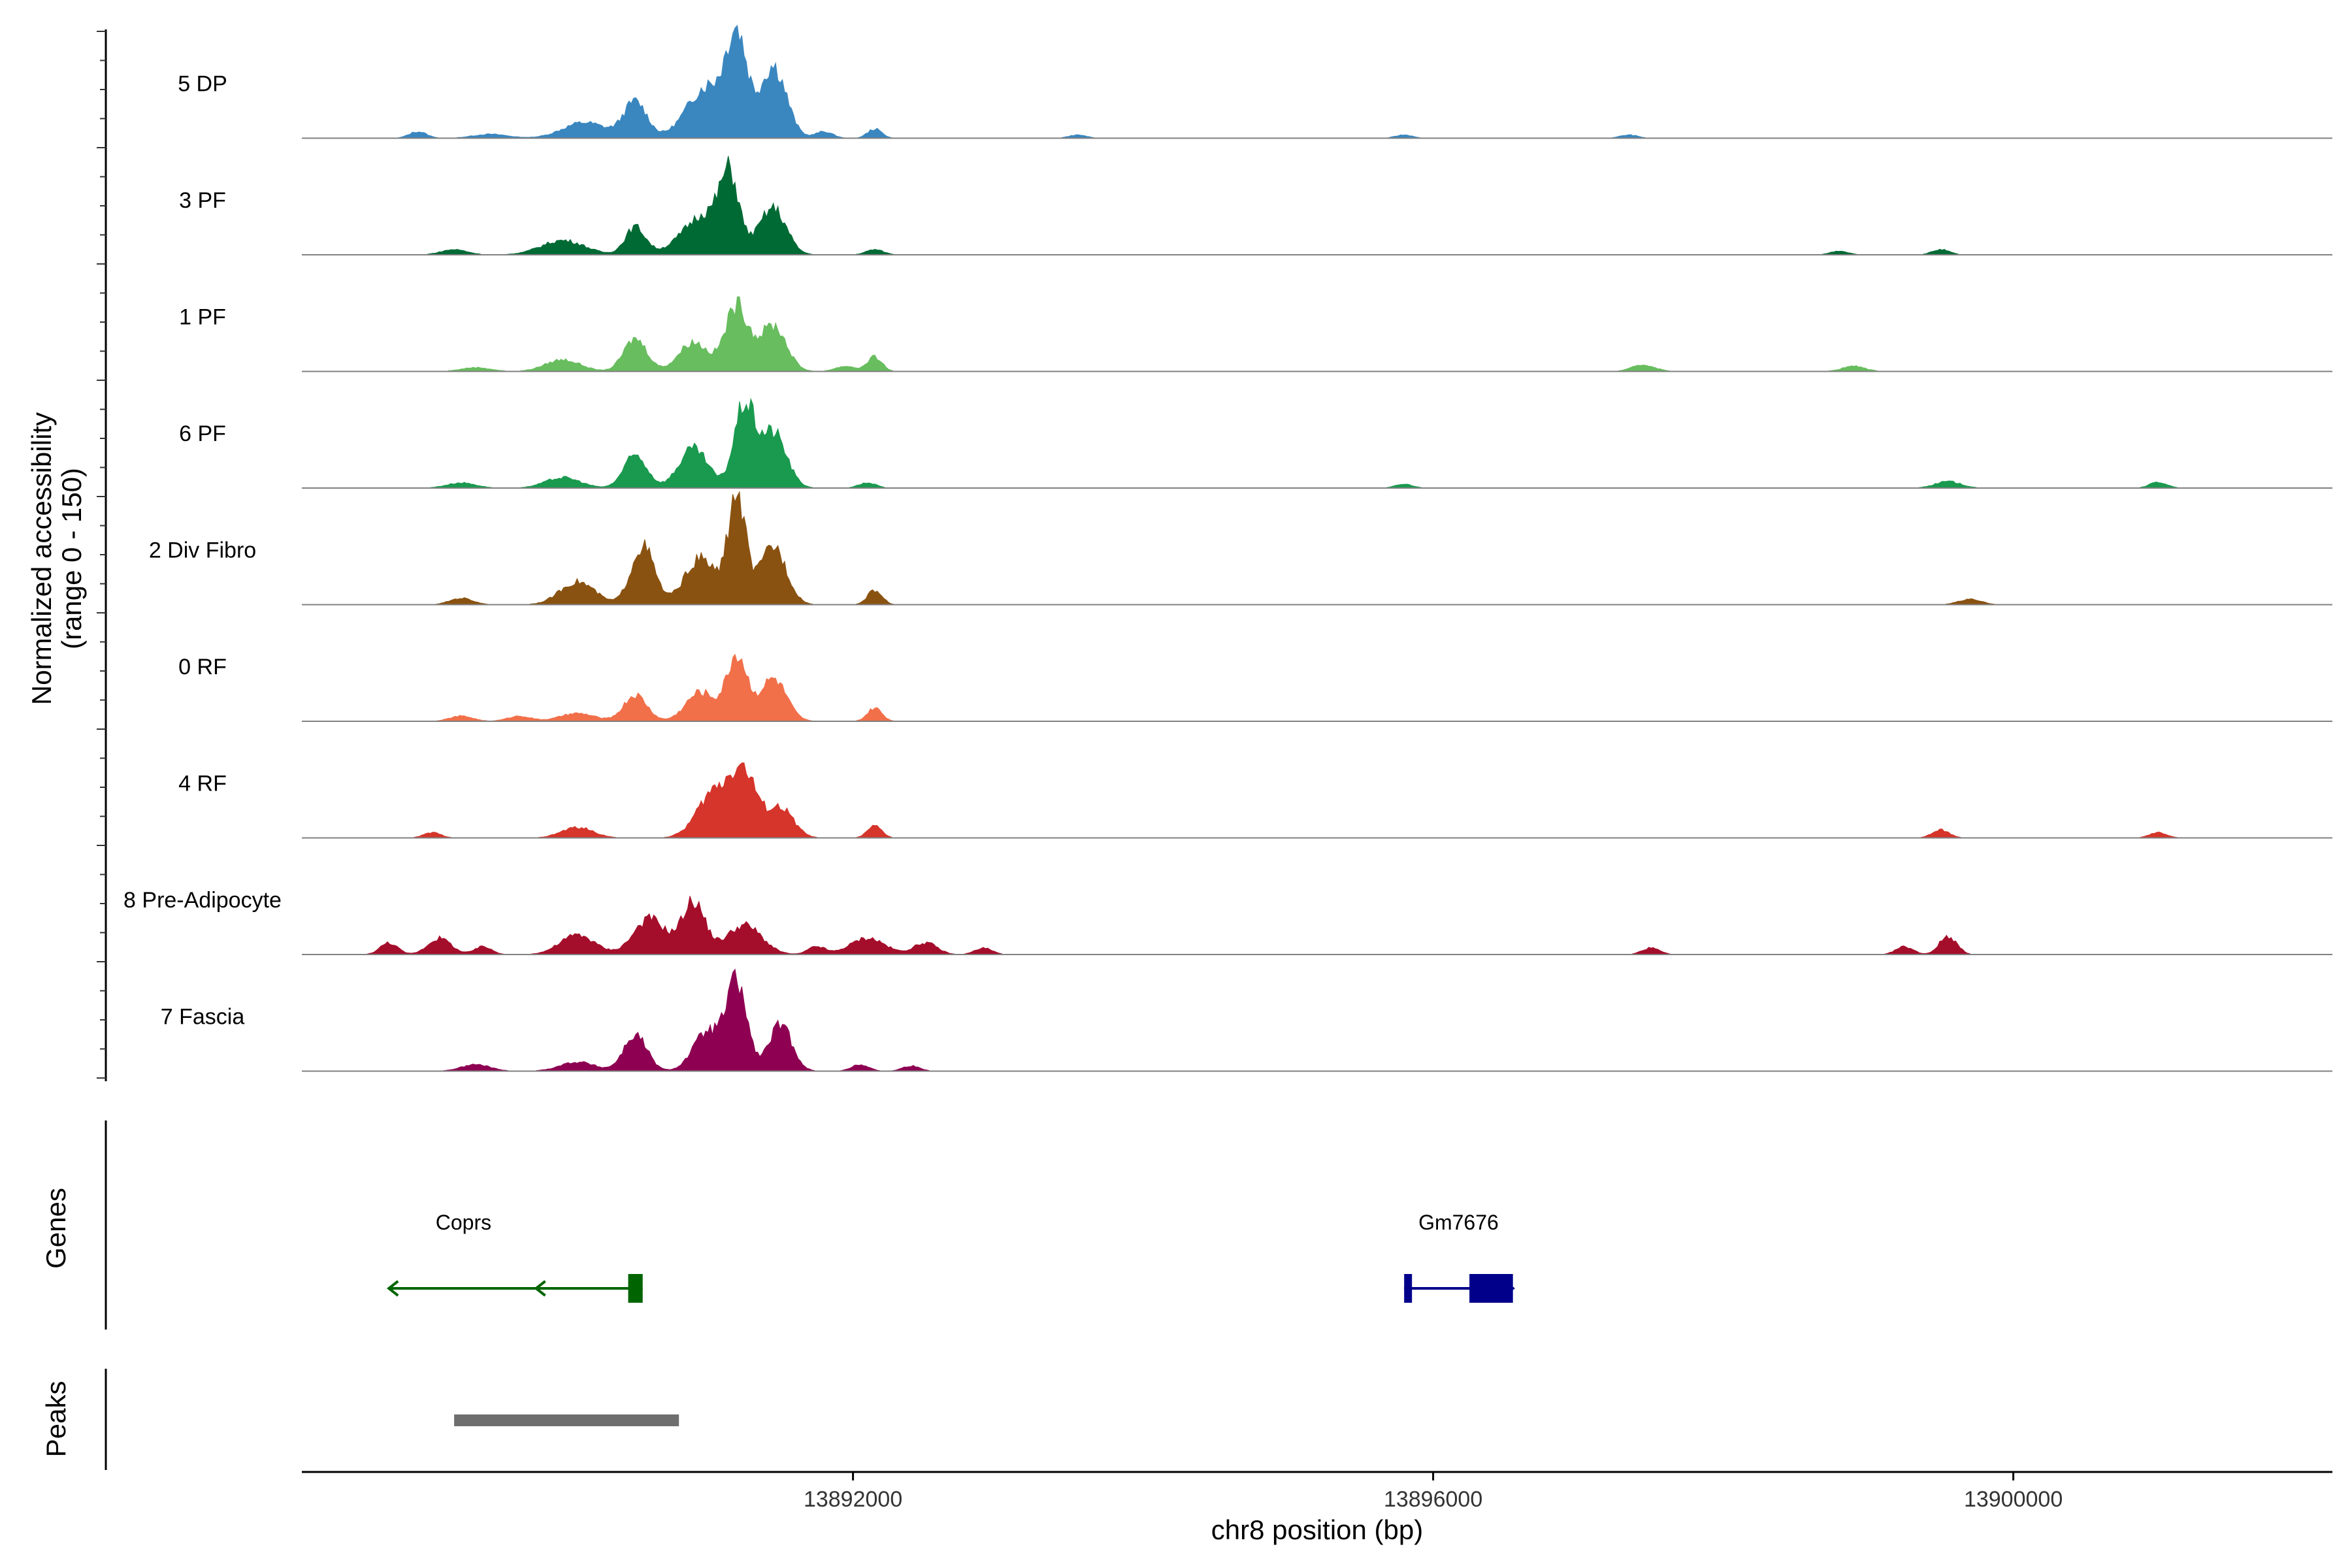  Describe the element at coordinates (41, 558) in the screenshot. I see `y-axis-title-line1: Normalized accessibility` at that location.